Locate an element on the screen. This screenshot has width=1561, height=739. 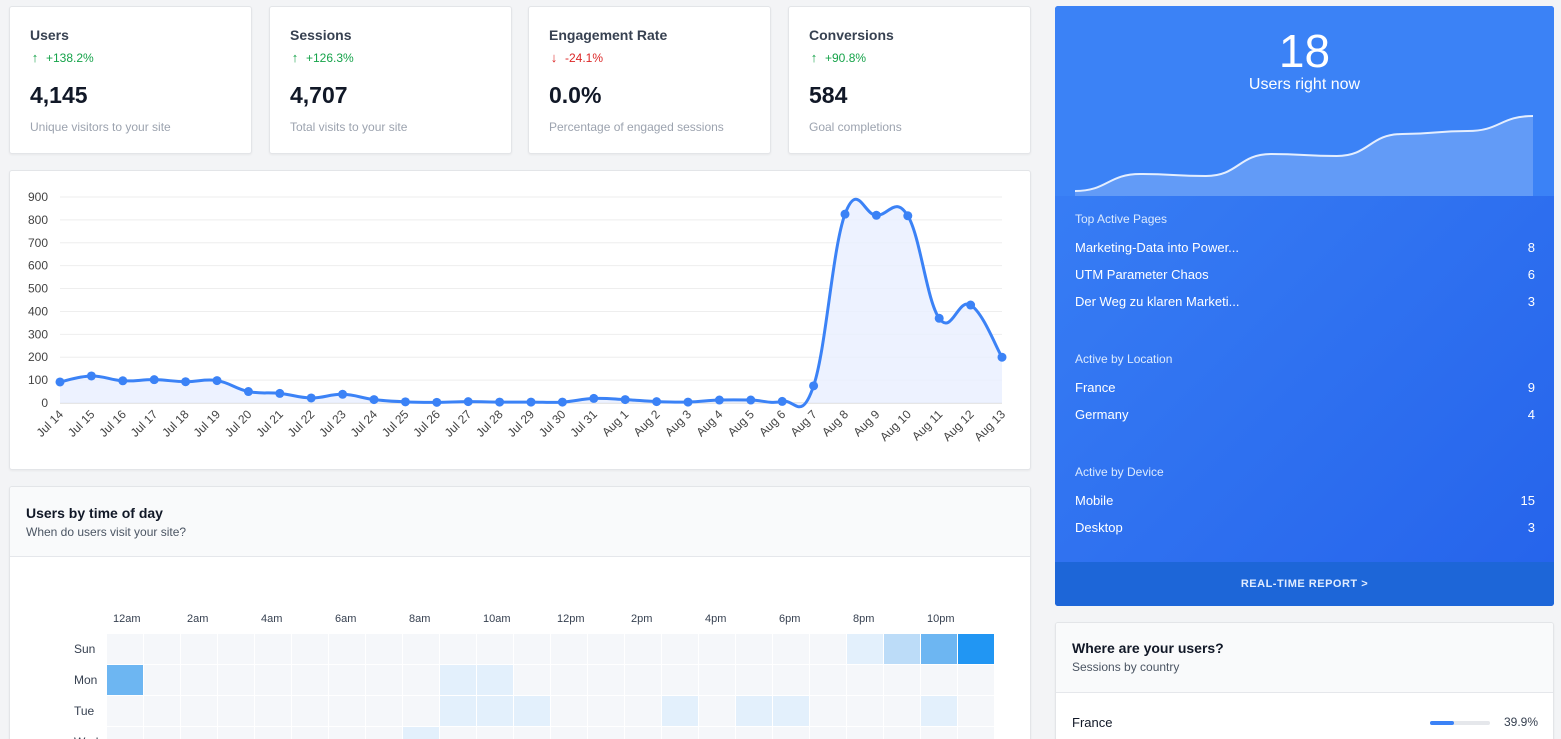
realtime-report-link: REAL-TIME REPORT > is located at coordinates (1304, 584).